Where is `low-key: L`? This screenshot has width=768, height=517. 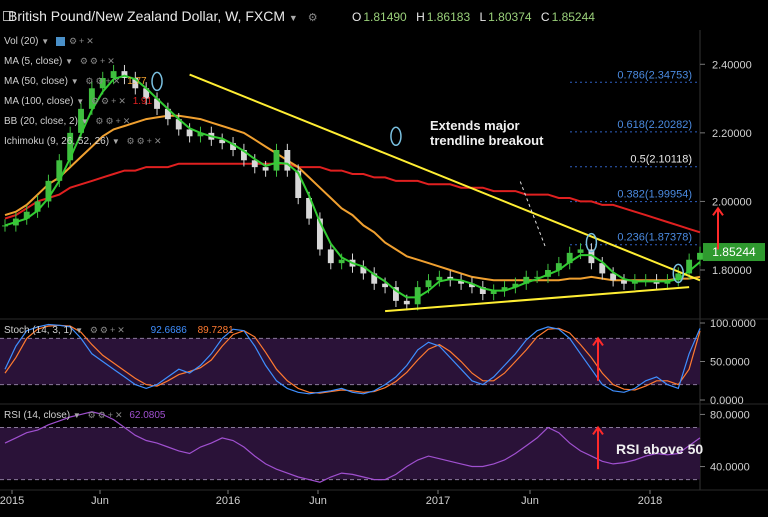 low-key: L is located at coordinates (483, 17).